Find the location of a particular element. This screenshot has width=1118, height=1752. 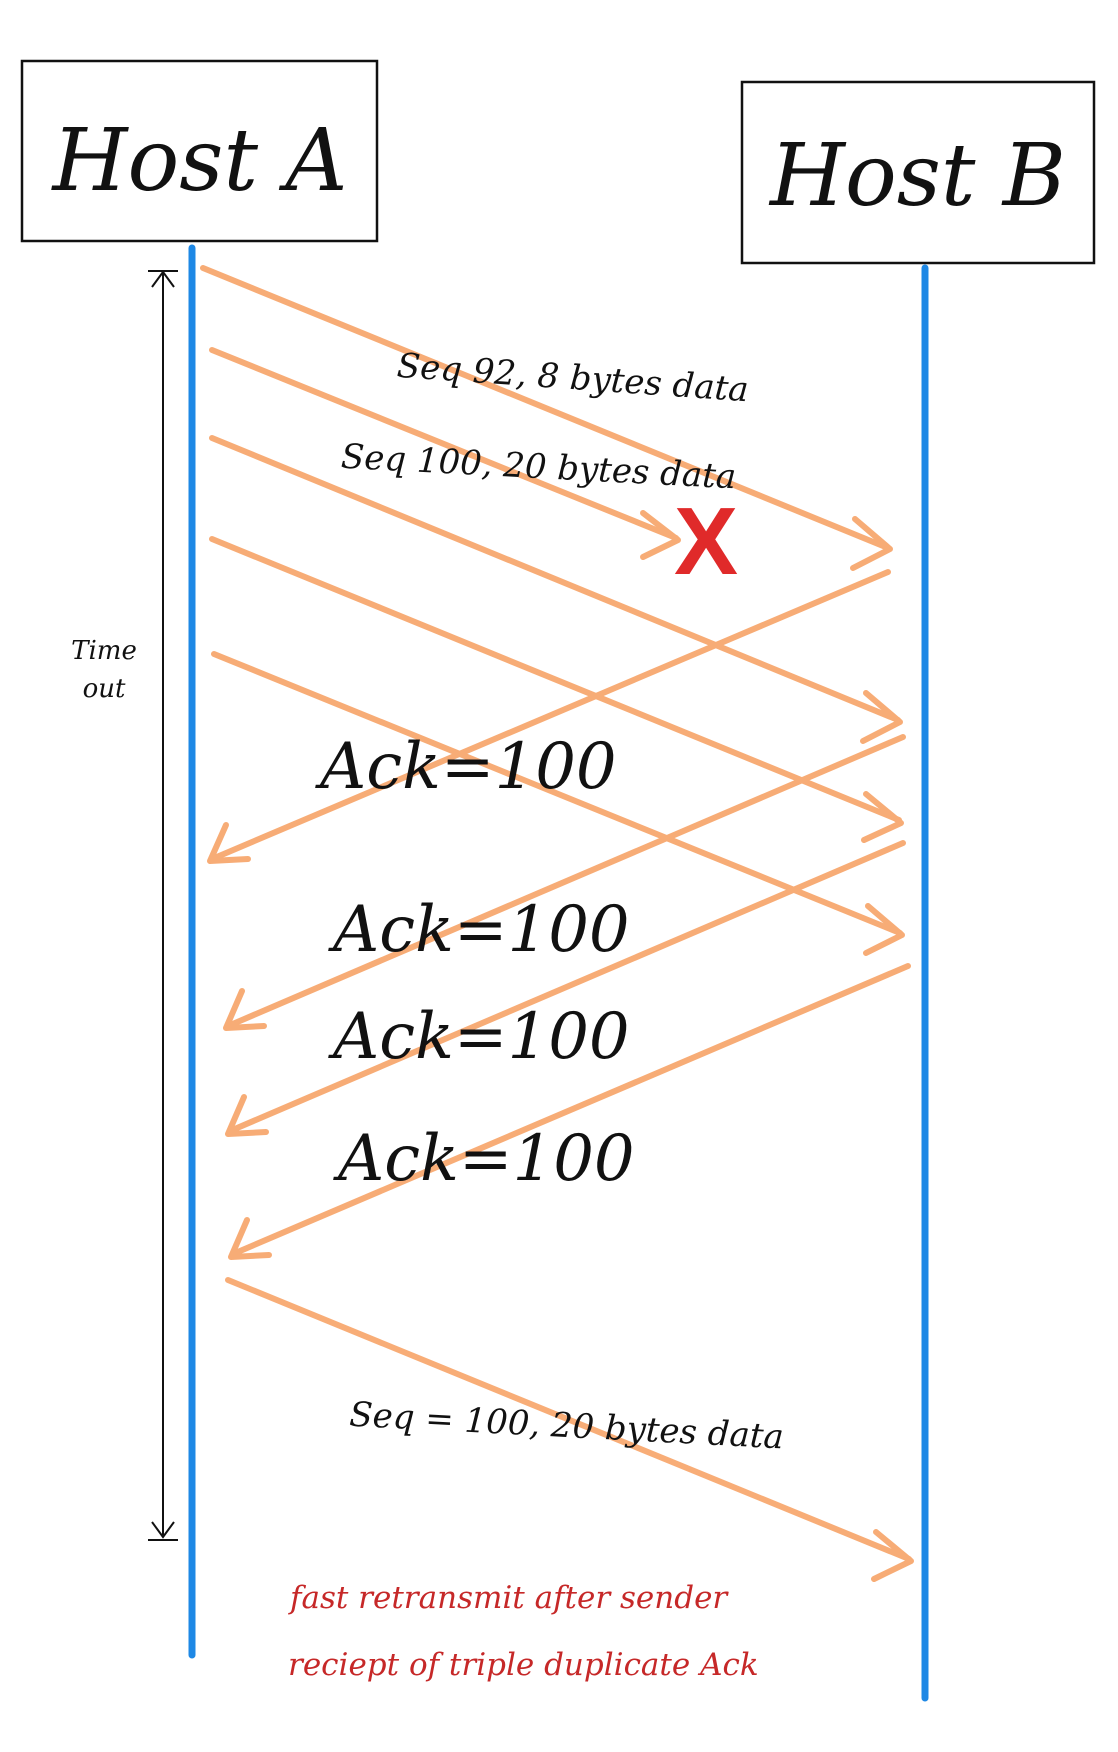

ack-3-label: Ack=100 is located at coordinates (479, 1037).